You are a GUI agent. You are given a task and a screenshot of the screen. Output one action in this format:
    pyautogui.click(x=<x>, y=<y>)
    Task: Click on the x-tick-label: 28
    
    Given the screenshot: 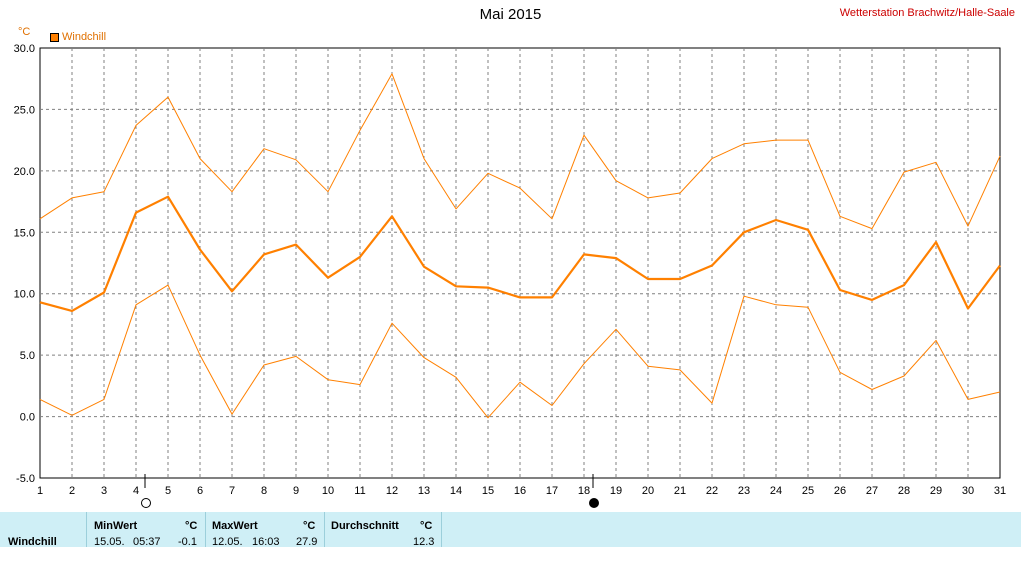 What is the action you would take?
    pyautogui.click(x=904, y=491)
    